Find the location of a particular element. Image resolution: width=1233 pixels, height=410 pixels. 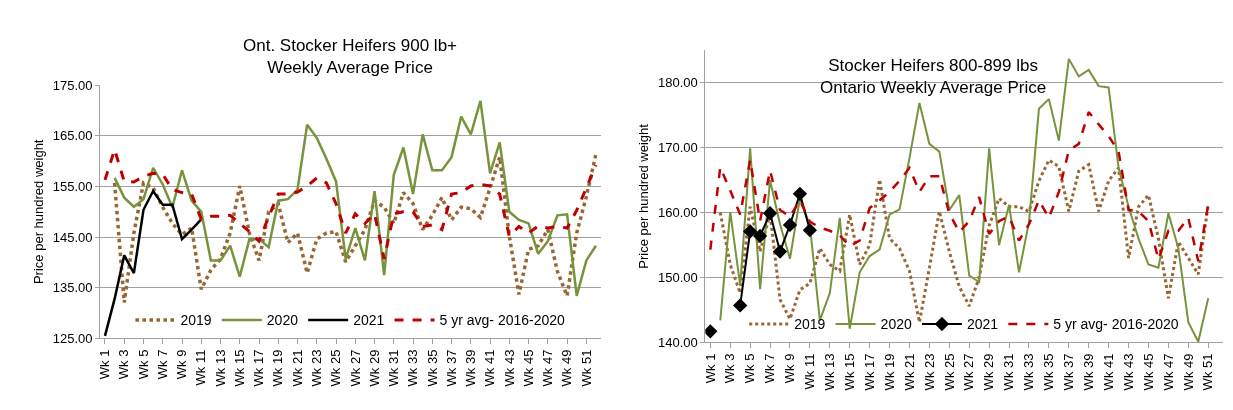

y-tick-label: 135.00 is located at coordinates (72, 288).